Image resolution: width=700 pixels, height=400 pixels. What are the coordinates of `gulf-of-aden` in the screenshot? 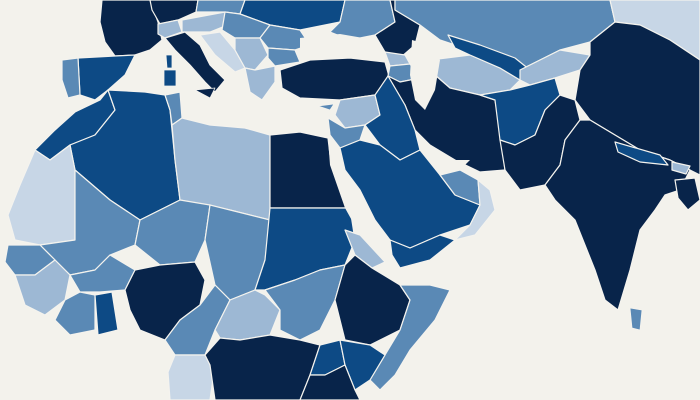 It's located at (420, 267).